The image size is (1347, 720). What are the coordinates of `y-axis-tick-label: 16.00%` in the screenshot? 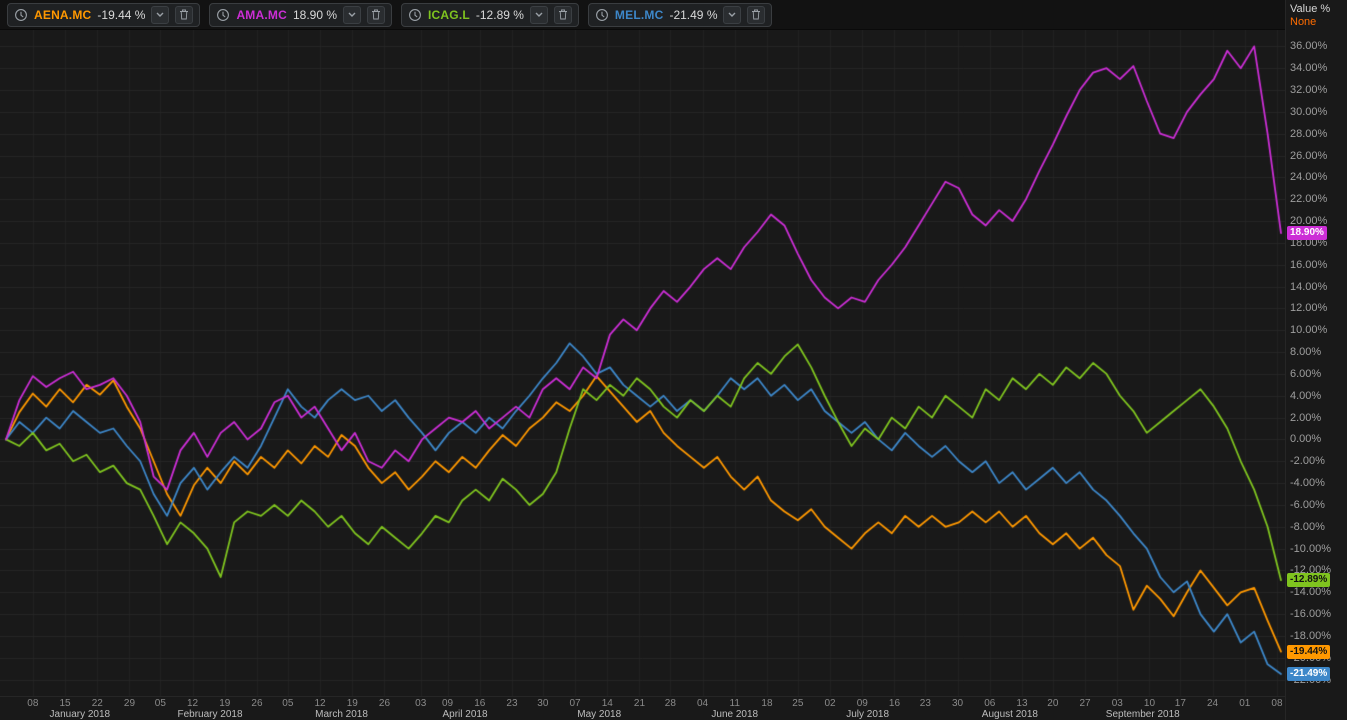 It's located at (1309, 264).